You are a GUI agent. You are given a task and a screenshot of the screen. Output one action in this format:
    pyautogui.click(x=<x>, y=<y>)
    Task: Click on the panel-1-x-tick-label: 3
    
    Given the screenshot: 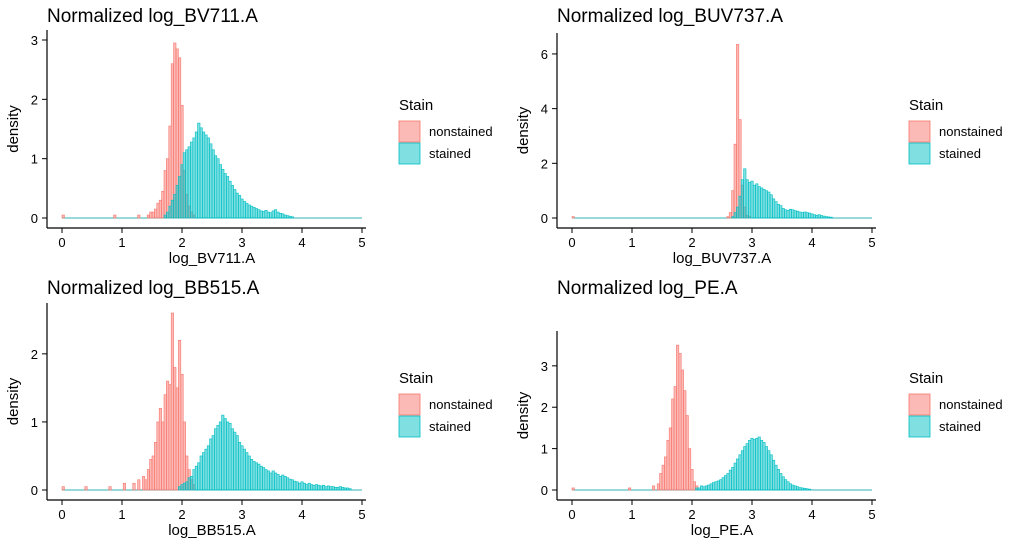 What is the action you would take?
    pyautogui.click(x=241, y=242)
    